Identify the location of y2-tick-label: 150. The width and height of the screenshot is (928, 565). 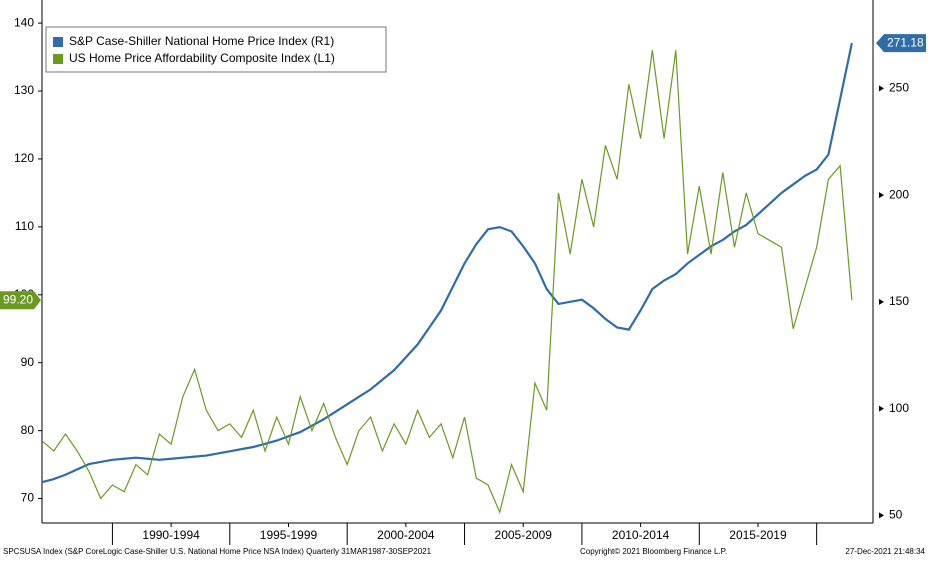
(899, 301).